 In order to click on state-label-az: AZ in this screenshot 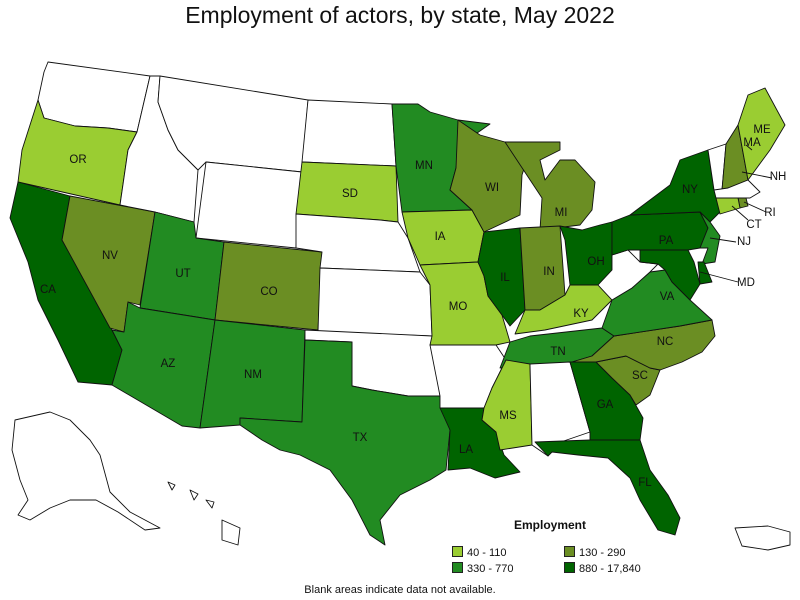, I will do `click(168, 364)`.